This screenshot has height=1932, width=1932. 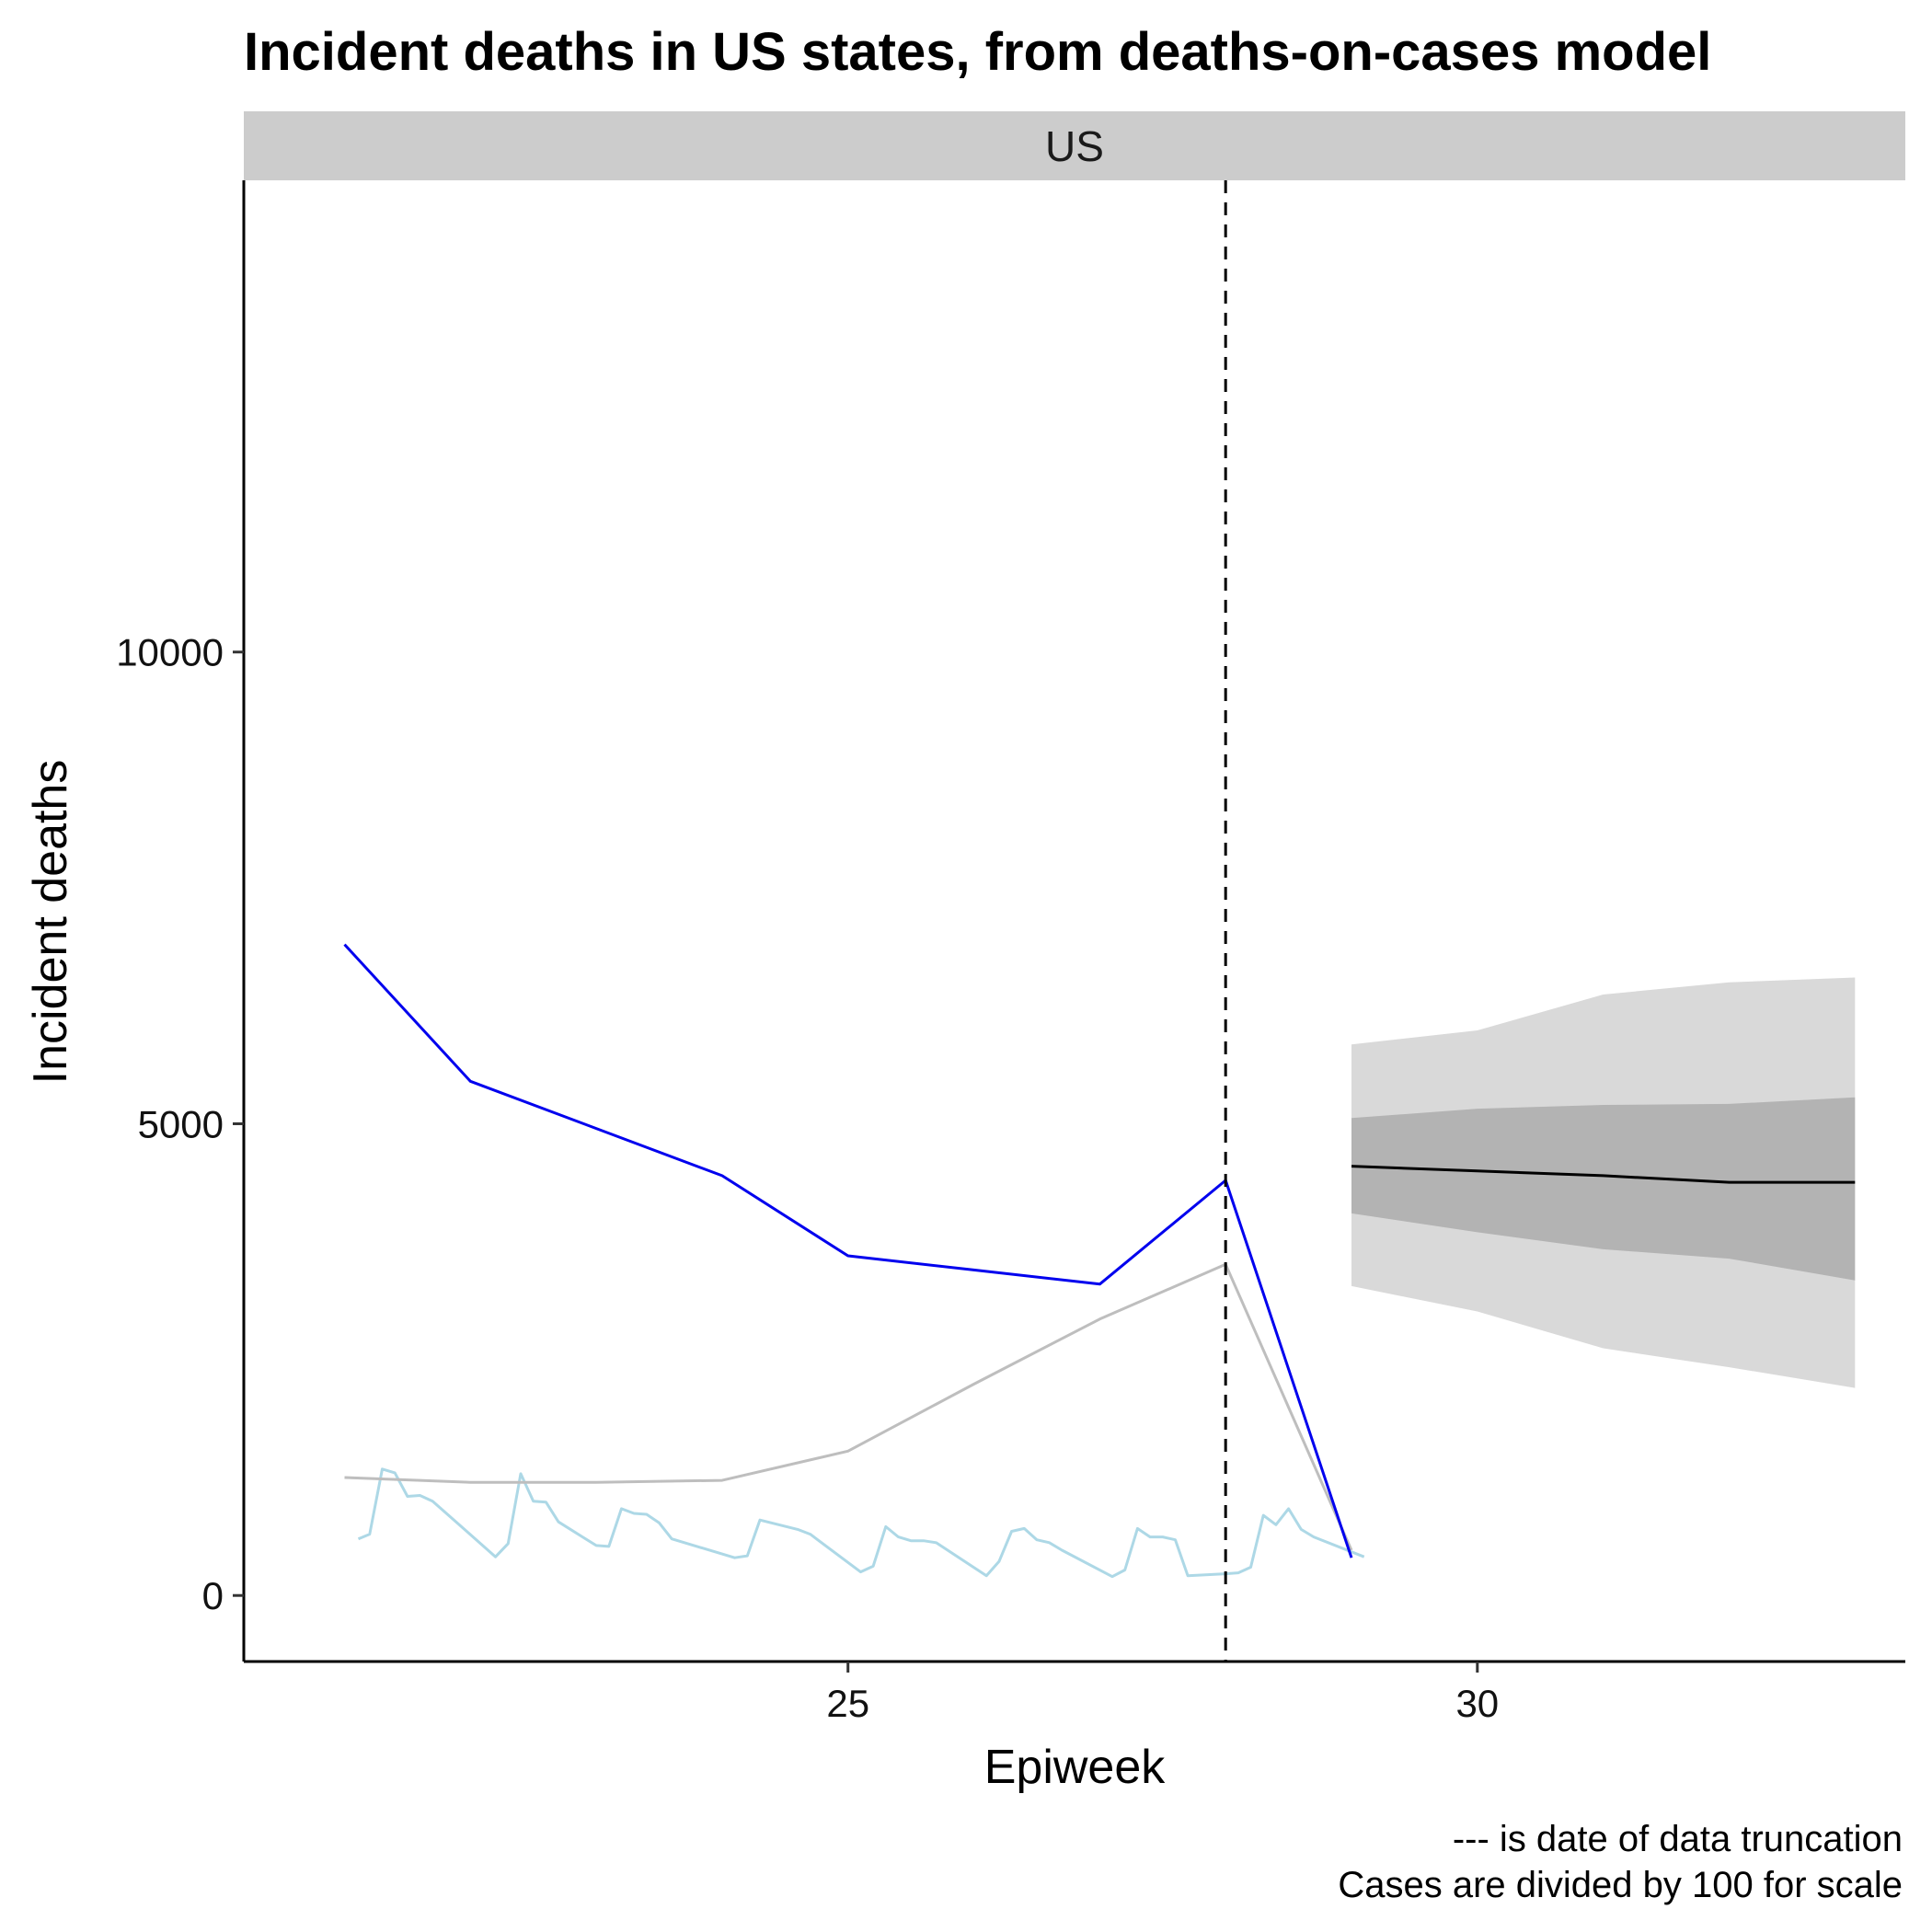 What do you see at coordinates (170, 652) in the screenshot?
I see `y-tick-label: 10000` at bounding box center [170, 652].